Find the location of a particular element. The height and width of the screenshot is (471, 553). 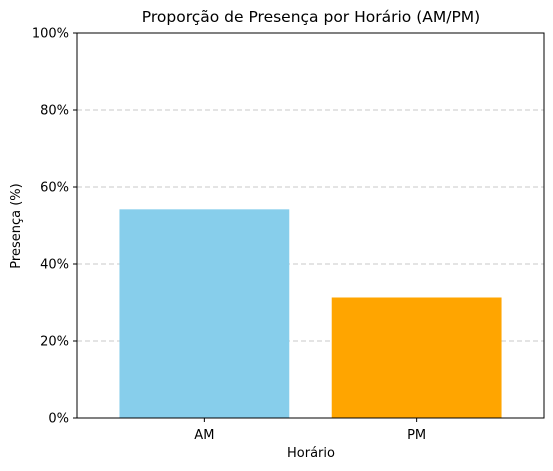

y-axis-ticks: 0% 20% 40% 60% 80% 100% is located at coordinates (54, 227).